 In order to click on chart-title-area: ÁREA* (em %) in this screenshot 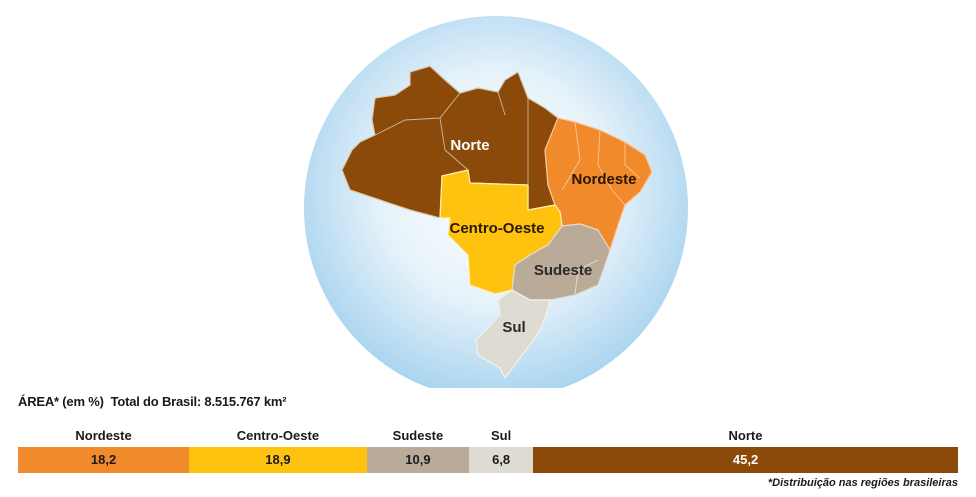, I will do `click(61, 401)`.